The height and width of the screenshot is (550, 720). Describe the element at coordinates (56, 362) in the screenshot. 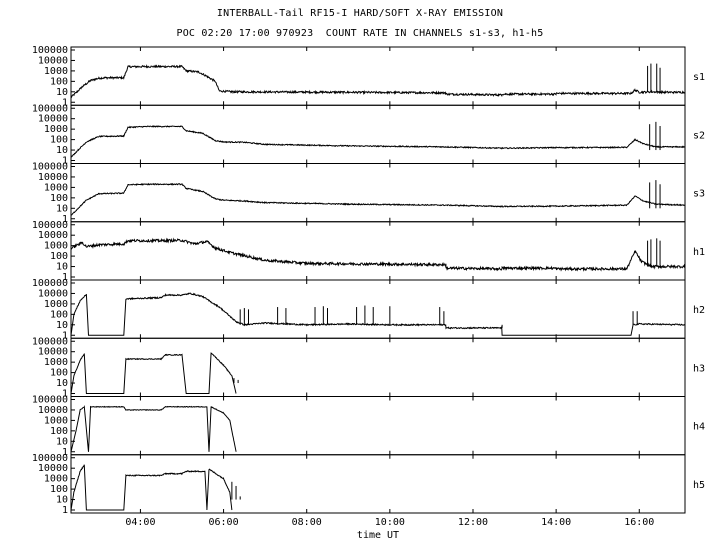

I see `y-tick-label-h3: 1000` at that location.